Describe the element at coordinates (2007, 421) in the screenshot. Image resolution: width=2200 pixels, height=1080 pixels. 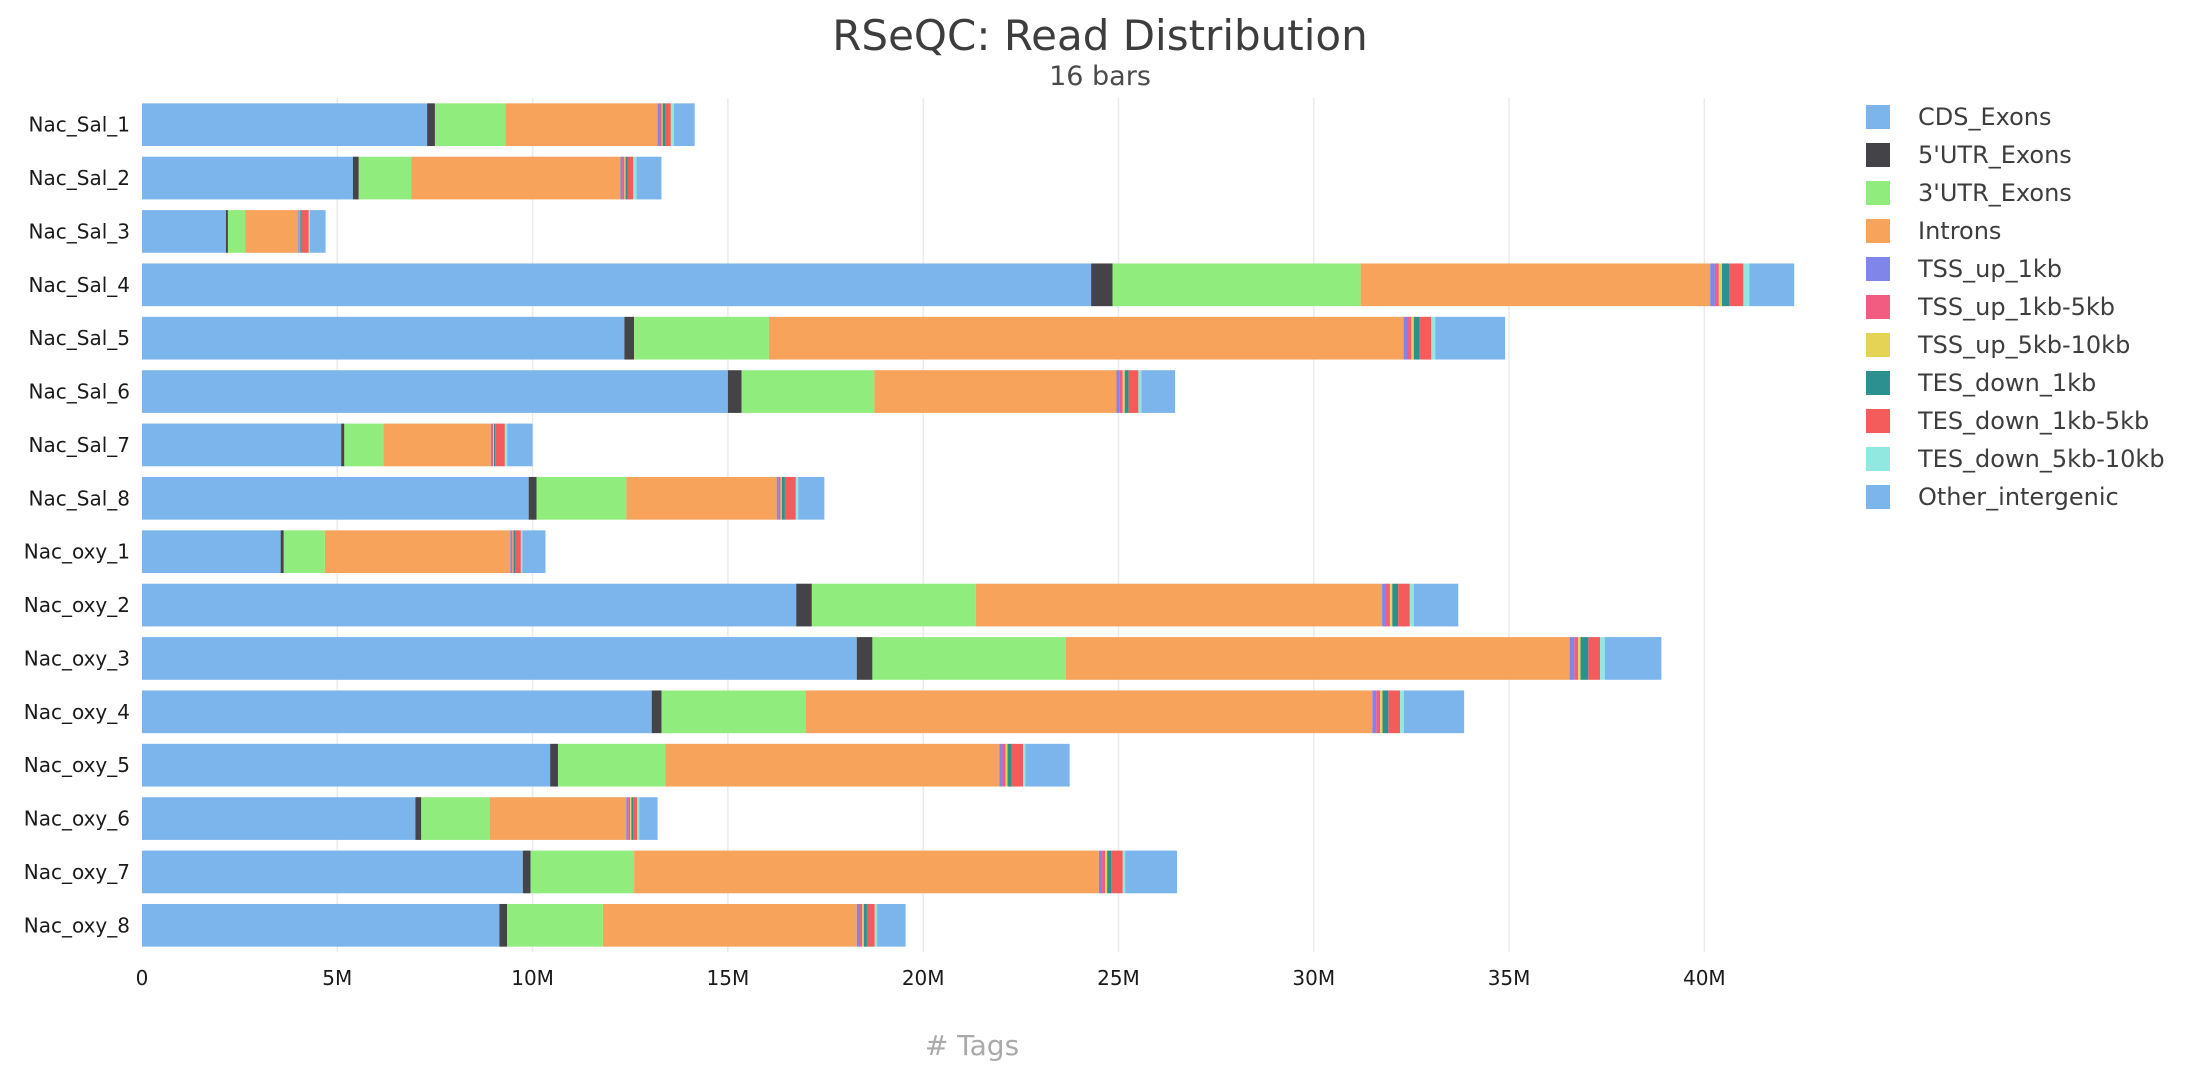
I see `legend-item: TES_down_1kb-5kb` at that location.